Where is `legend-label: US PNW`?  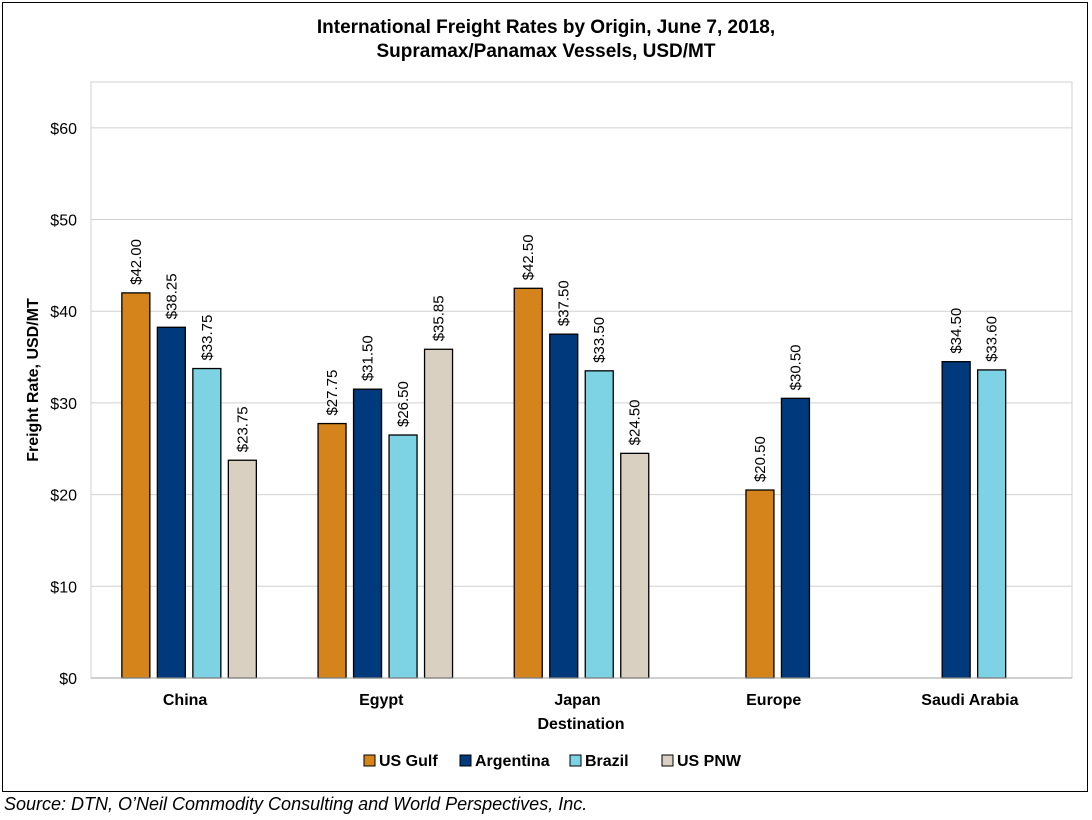
legend-label: US PNW is located at coordinates (709, 761).